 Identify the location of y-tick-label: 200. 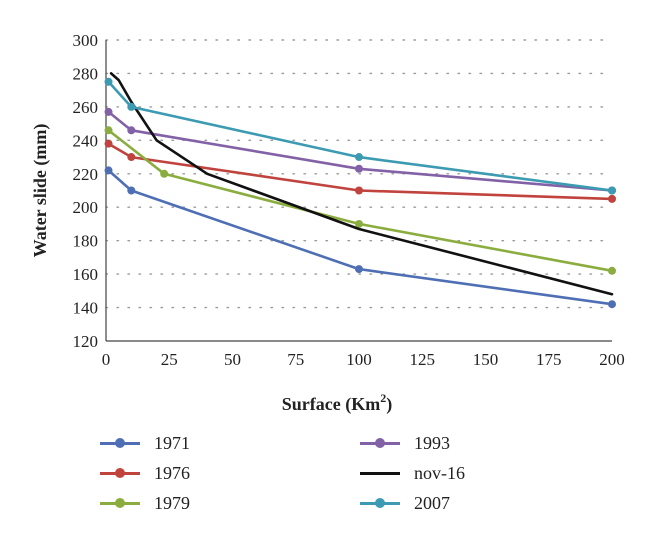
(86, 207).